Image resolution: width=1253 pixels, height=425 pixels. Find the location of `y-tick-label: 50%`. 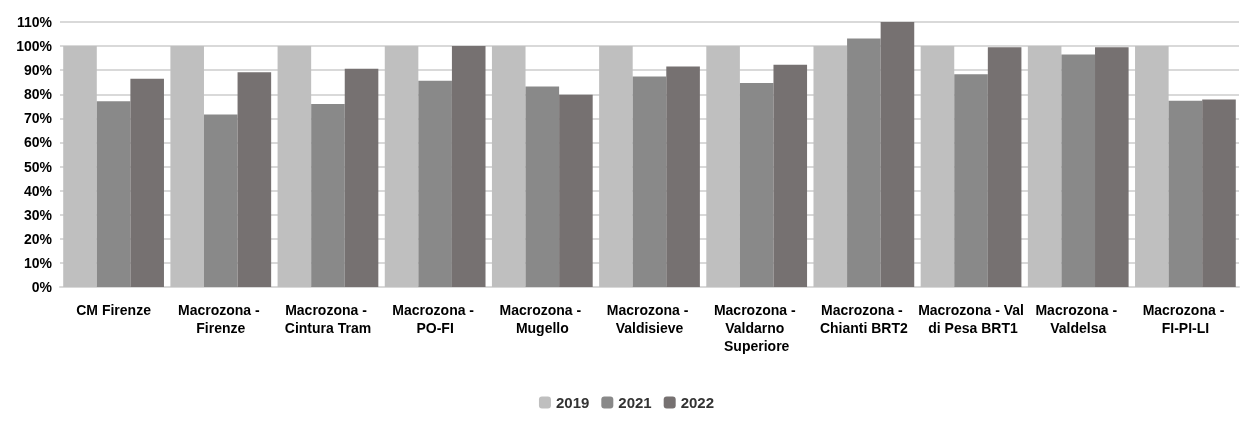

y-tick-label: 50% is located at coordinates (38, 166).